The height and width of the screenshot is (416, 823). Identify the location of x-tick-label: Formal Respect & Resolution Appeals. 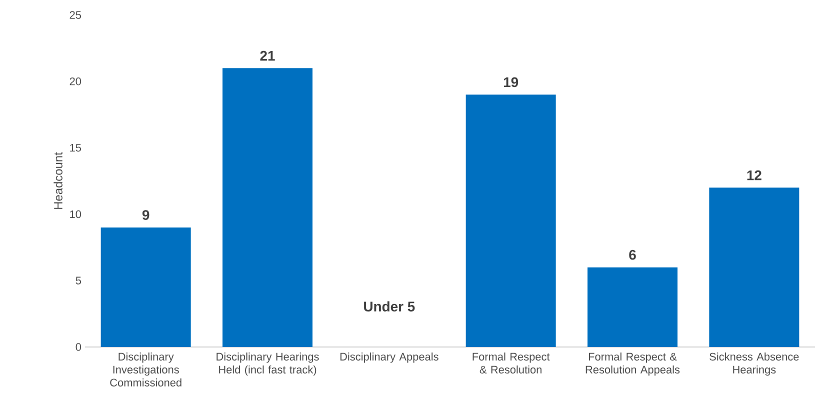
(633, 364).